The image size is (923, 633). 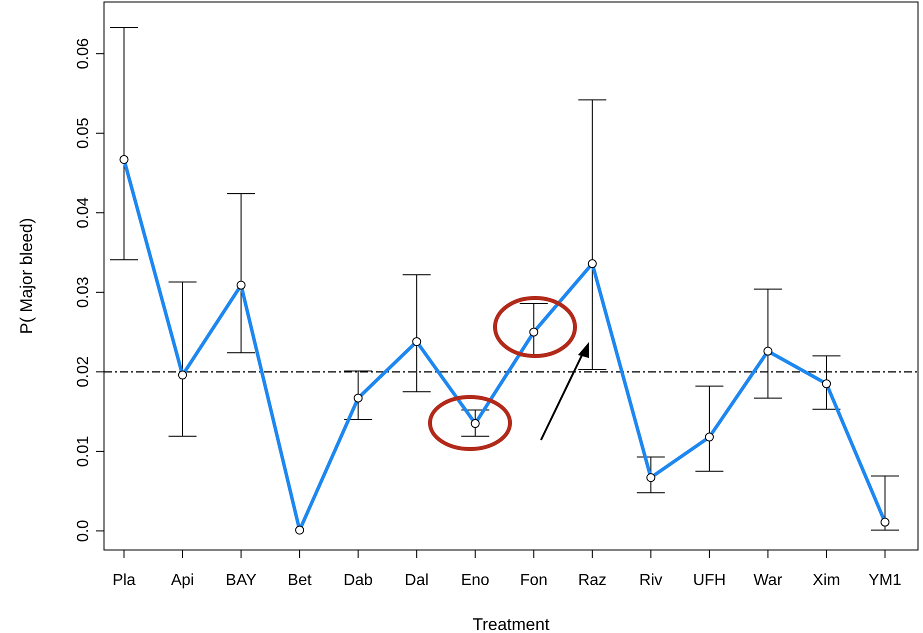 What do you see at coordinates (83, 531) in the screenshot?
I see `y-tick-label: 0.0` at bounding box center [83, 531].